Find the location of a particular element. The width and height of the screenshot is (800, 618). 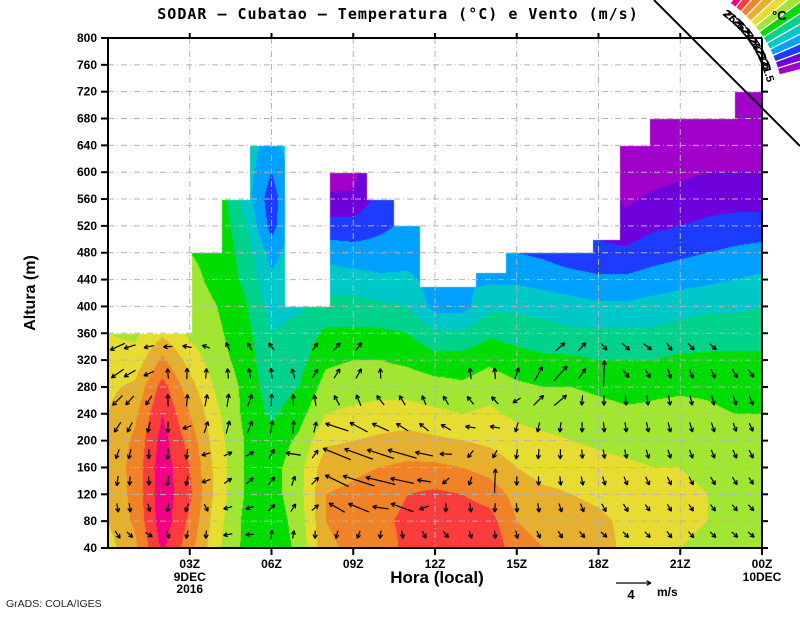

y-tick-label: 400 is located at coordinates (87, 306).